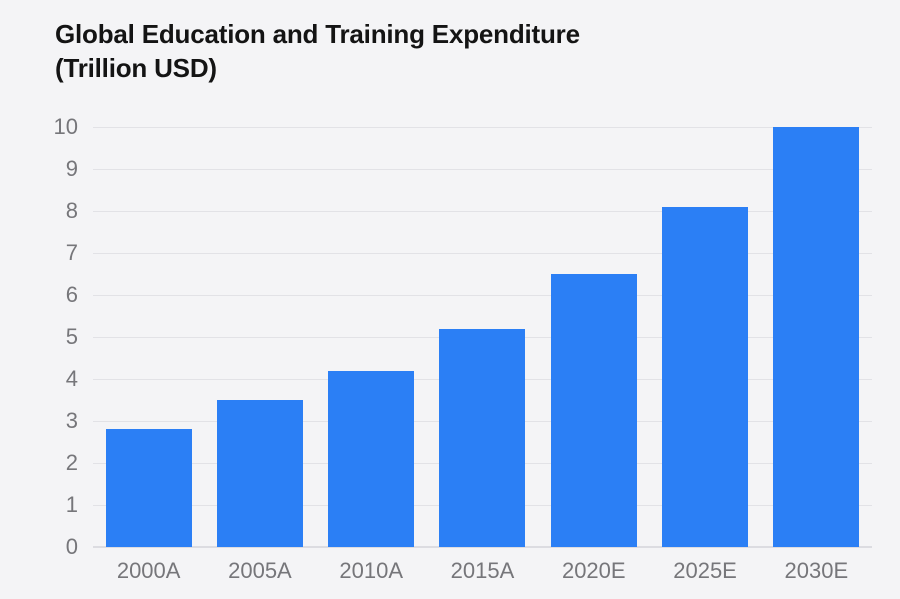  Describe the element at coordinates (148, 570) in the screenshot. I see `x-tick-label-2000A: 2000A` at that location.